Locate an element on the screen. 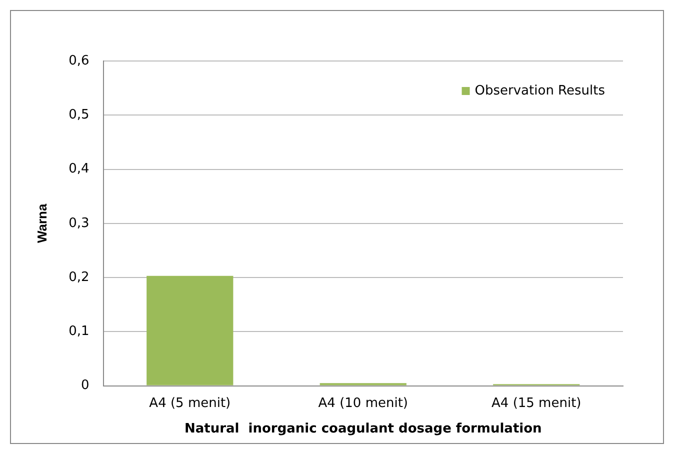 This screenshot has width=674, height=455. y-axis-title: Warna is located at coordinates (42, 223).